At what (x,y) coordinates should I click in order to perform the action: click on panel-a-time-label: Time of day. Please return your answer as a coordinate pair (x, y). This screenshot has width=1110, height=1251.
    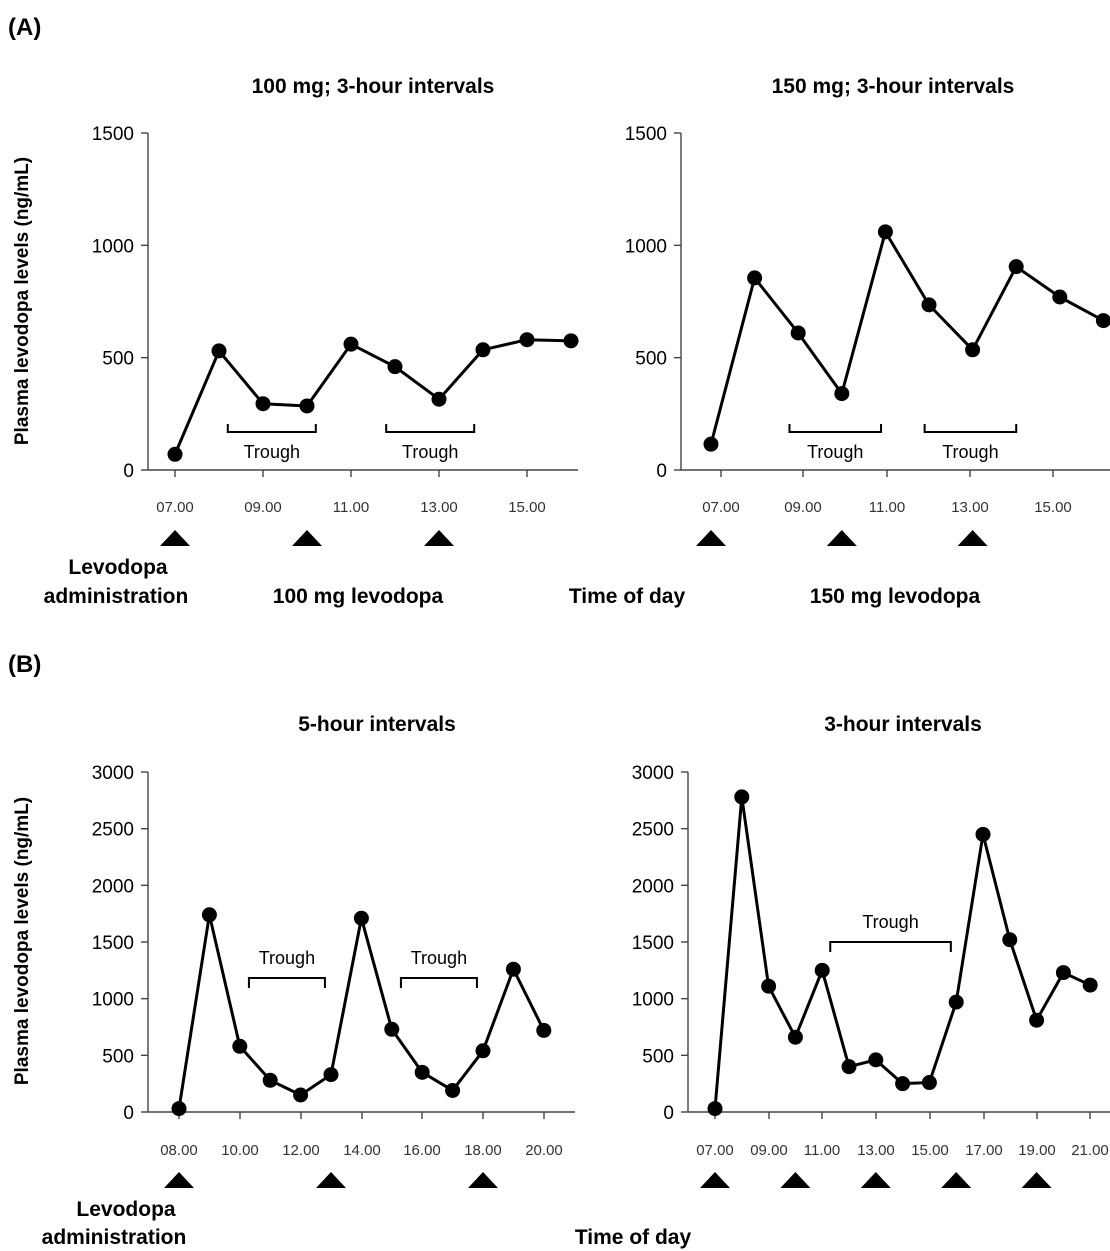
    Looking at the image, I should click on (627, 596).